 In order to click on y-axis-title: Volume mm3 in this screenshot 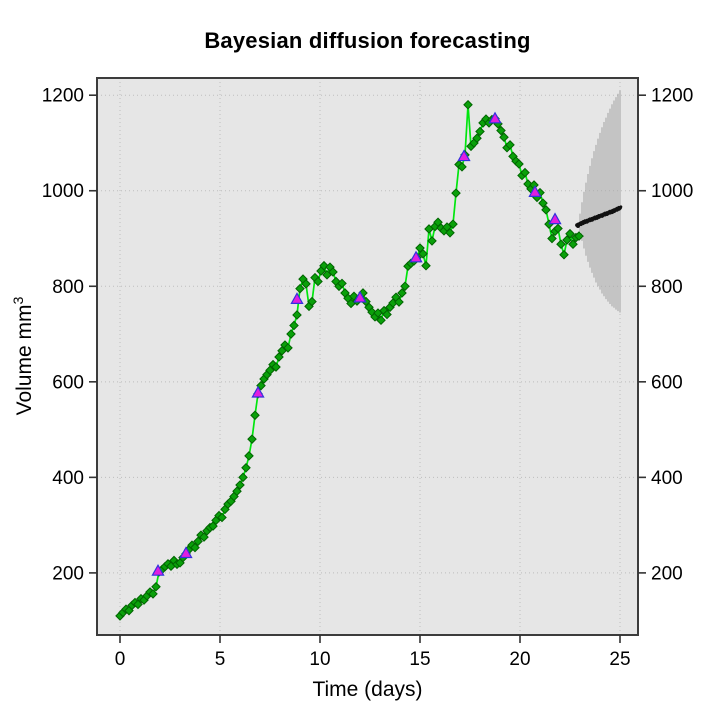, I will do `click(24, 356)`.